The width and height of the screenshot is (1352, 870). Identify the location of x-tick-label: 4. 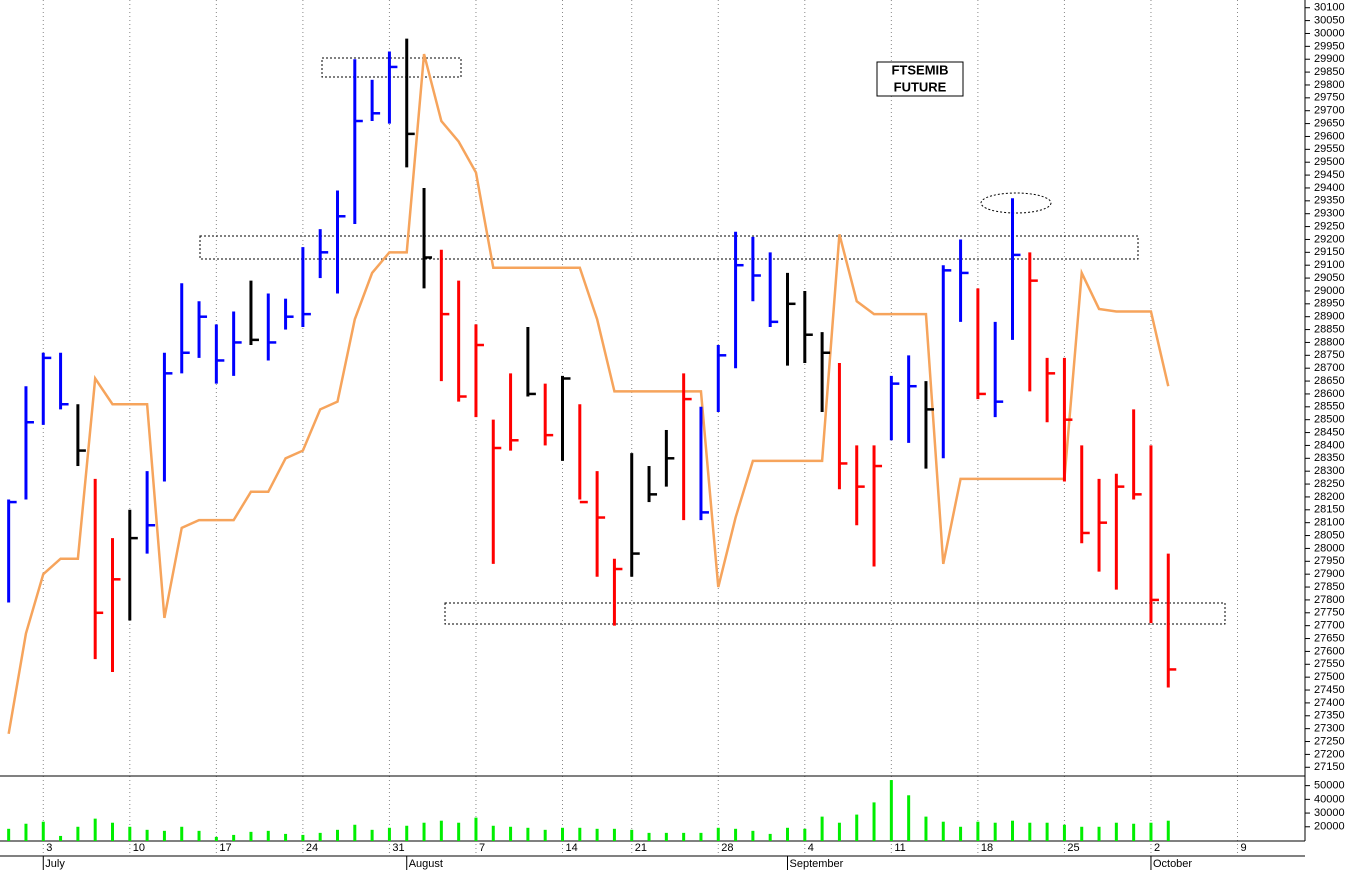
(811, 848).